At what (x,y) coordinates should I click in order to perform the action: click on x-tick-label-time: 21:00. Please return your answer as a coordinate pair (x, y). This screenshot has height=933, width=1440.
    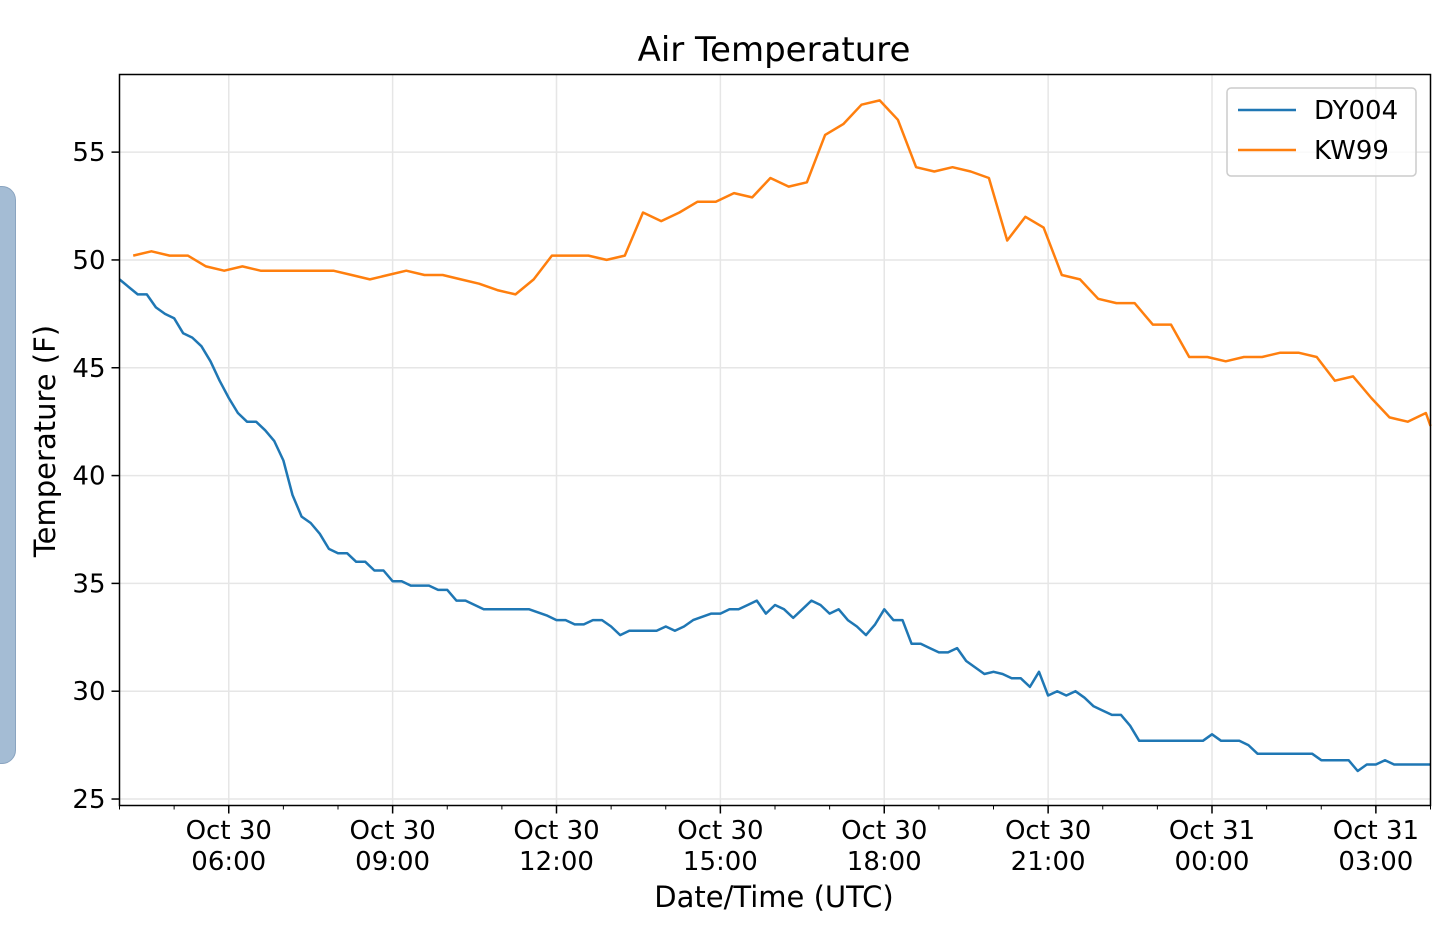
    Looking at the image, I should click on (1048, 862).